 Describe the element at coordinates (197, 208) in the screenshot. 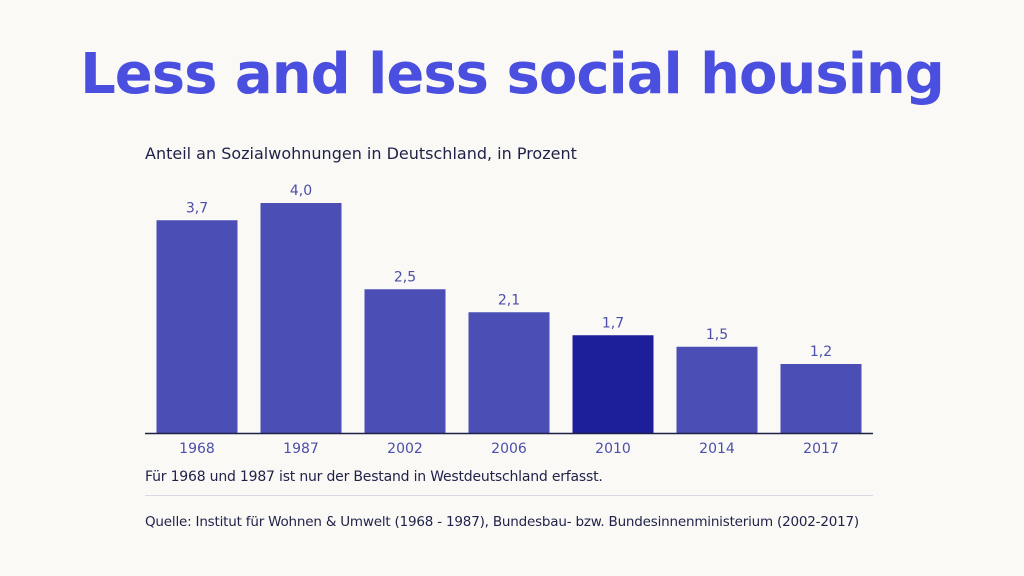

I see `data-label-1968: 3,7` at that location.